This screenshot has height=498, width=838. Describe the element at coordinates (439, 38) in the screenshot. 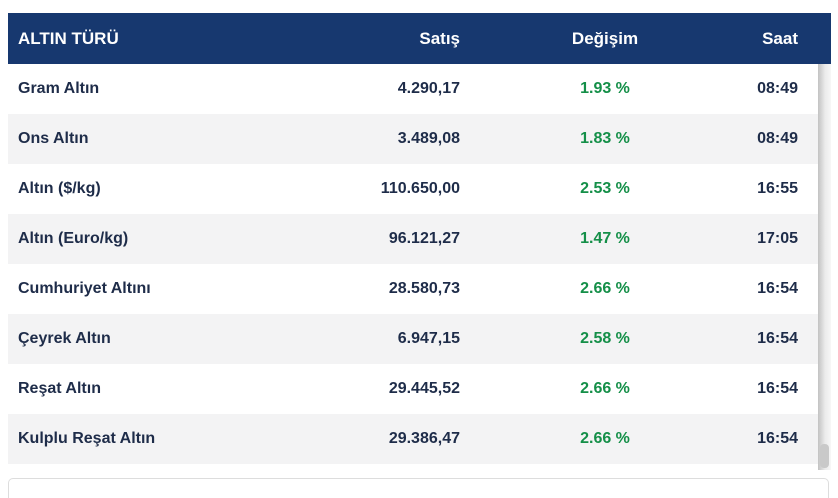

I see `header-price: Satış` at that location.